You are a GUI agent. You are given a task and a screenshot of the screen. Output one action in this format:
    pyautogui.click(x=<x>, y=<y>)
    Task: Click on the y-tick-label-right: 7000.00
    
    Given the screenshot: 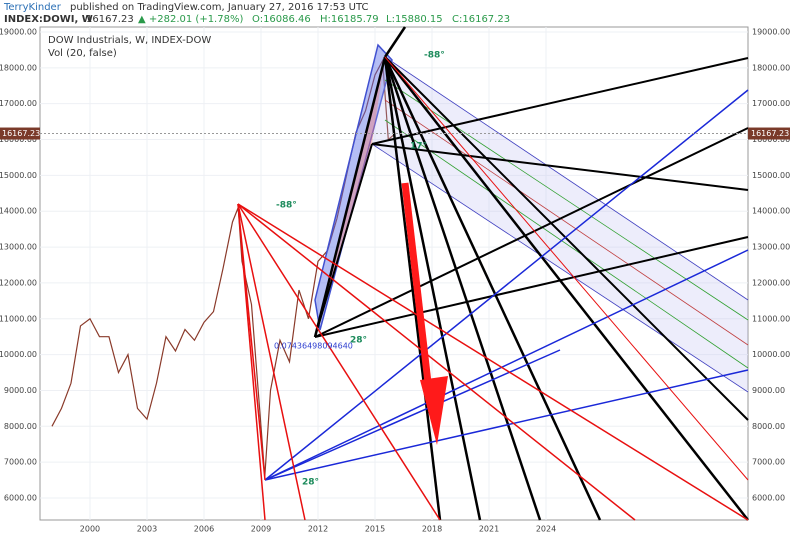 What is the action you would take?
    pyautogui.click(x=768, y=462)
    